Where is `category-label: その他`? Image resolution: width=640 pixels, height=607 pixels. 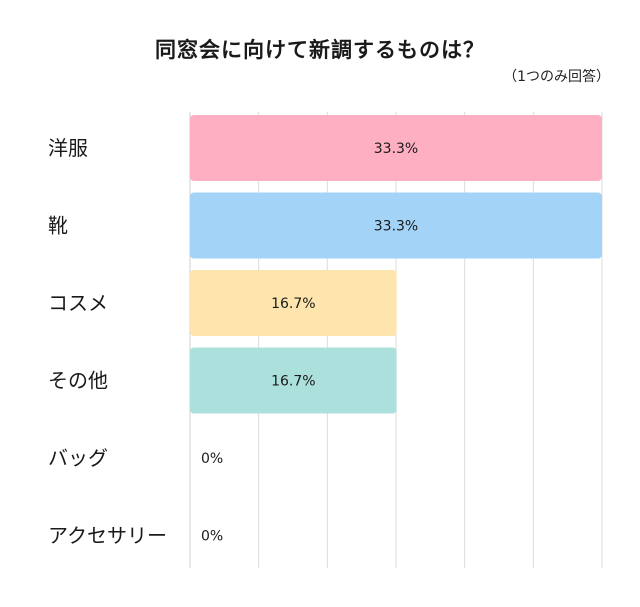
category-label: その他 is located at coordinates (78, 381).